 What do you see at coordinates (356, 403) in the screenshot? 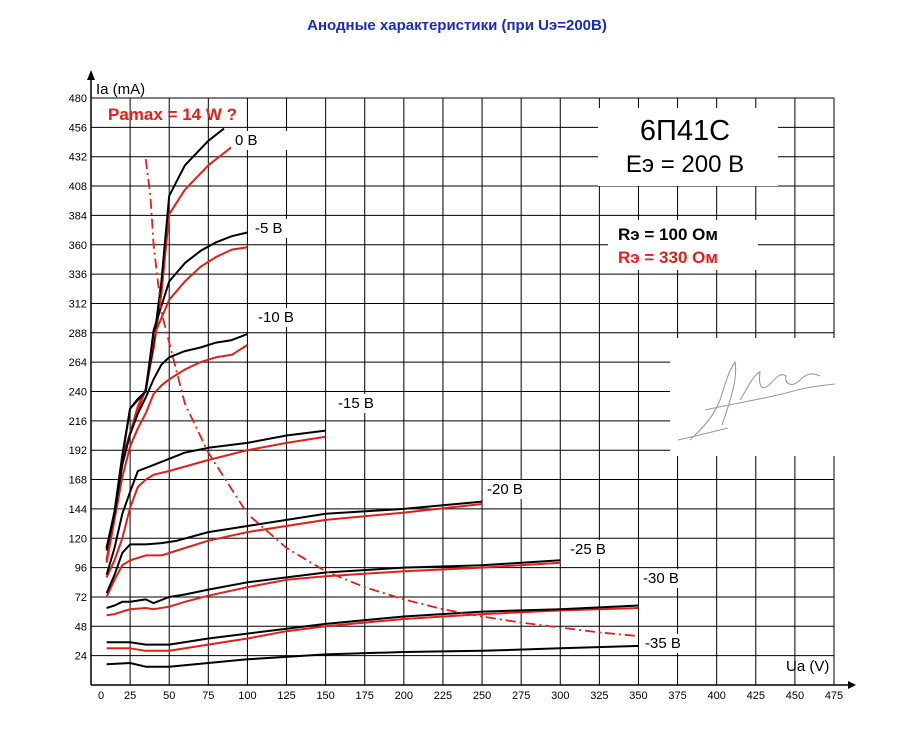
I see `curve-label: -15 В` at bounding box center [356, 403].